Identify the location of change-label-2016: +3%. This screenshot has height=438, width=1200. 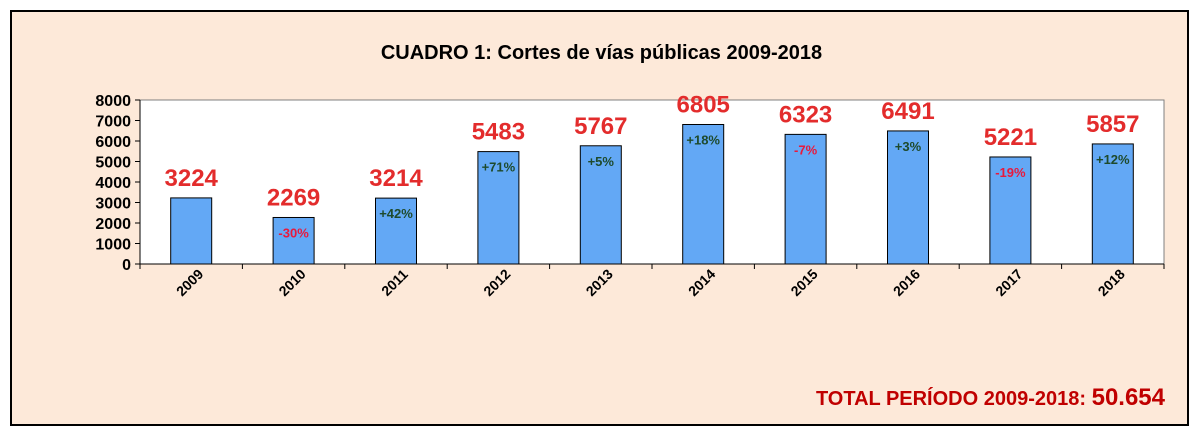
(908, 146).